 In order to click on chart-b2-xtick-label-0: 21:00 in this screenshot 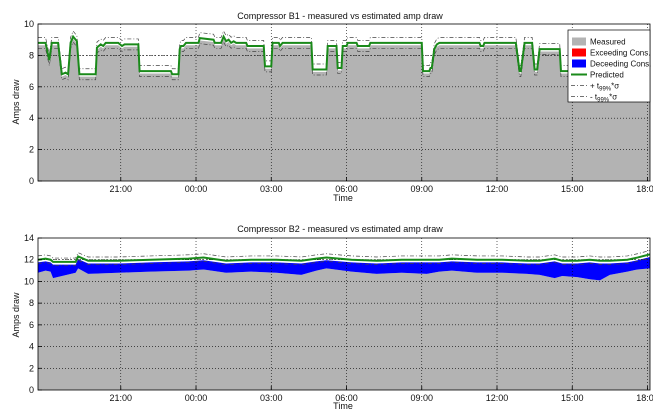, I will do `click(121, 398)`.